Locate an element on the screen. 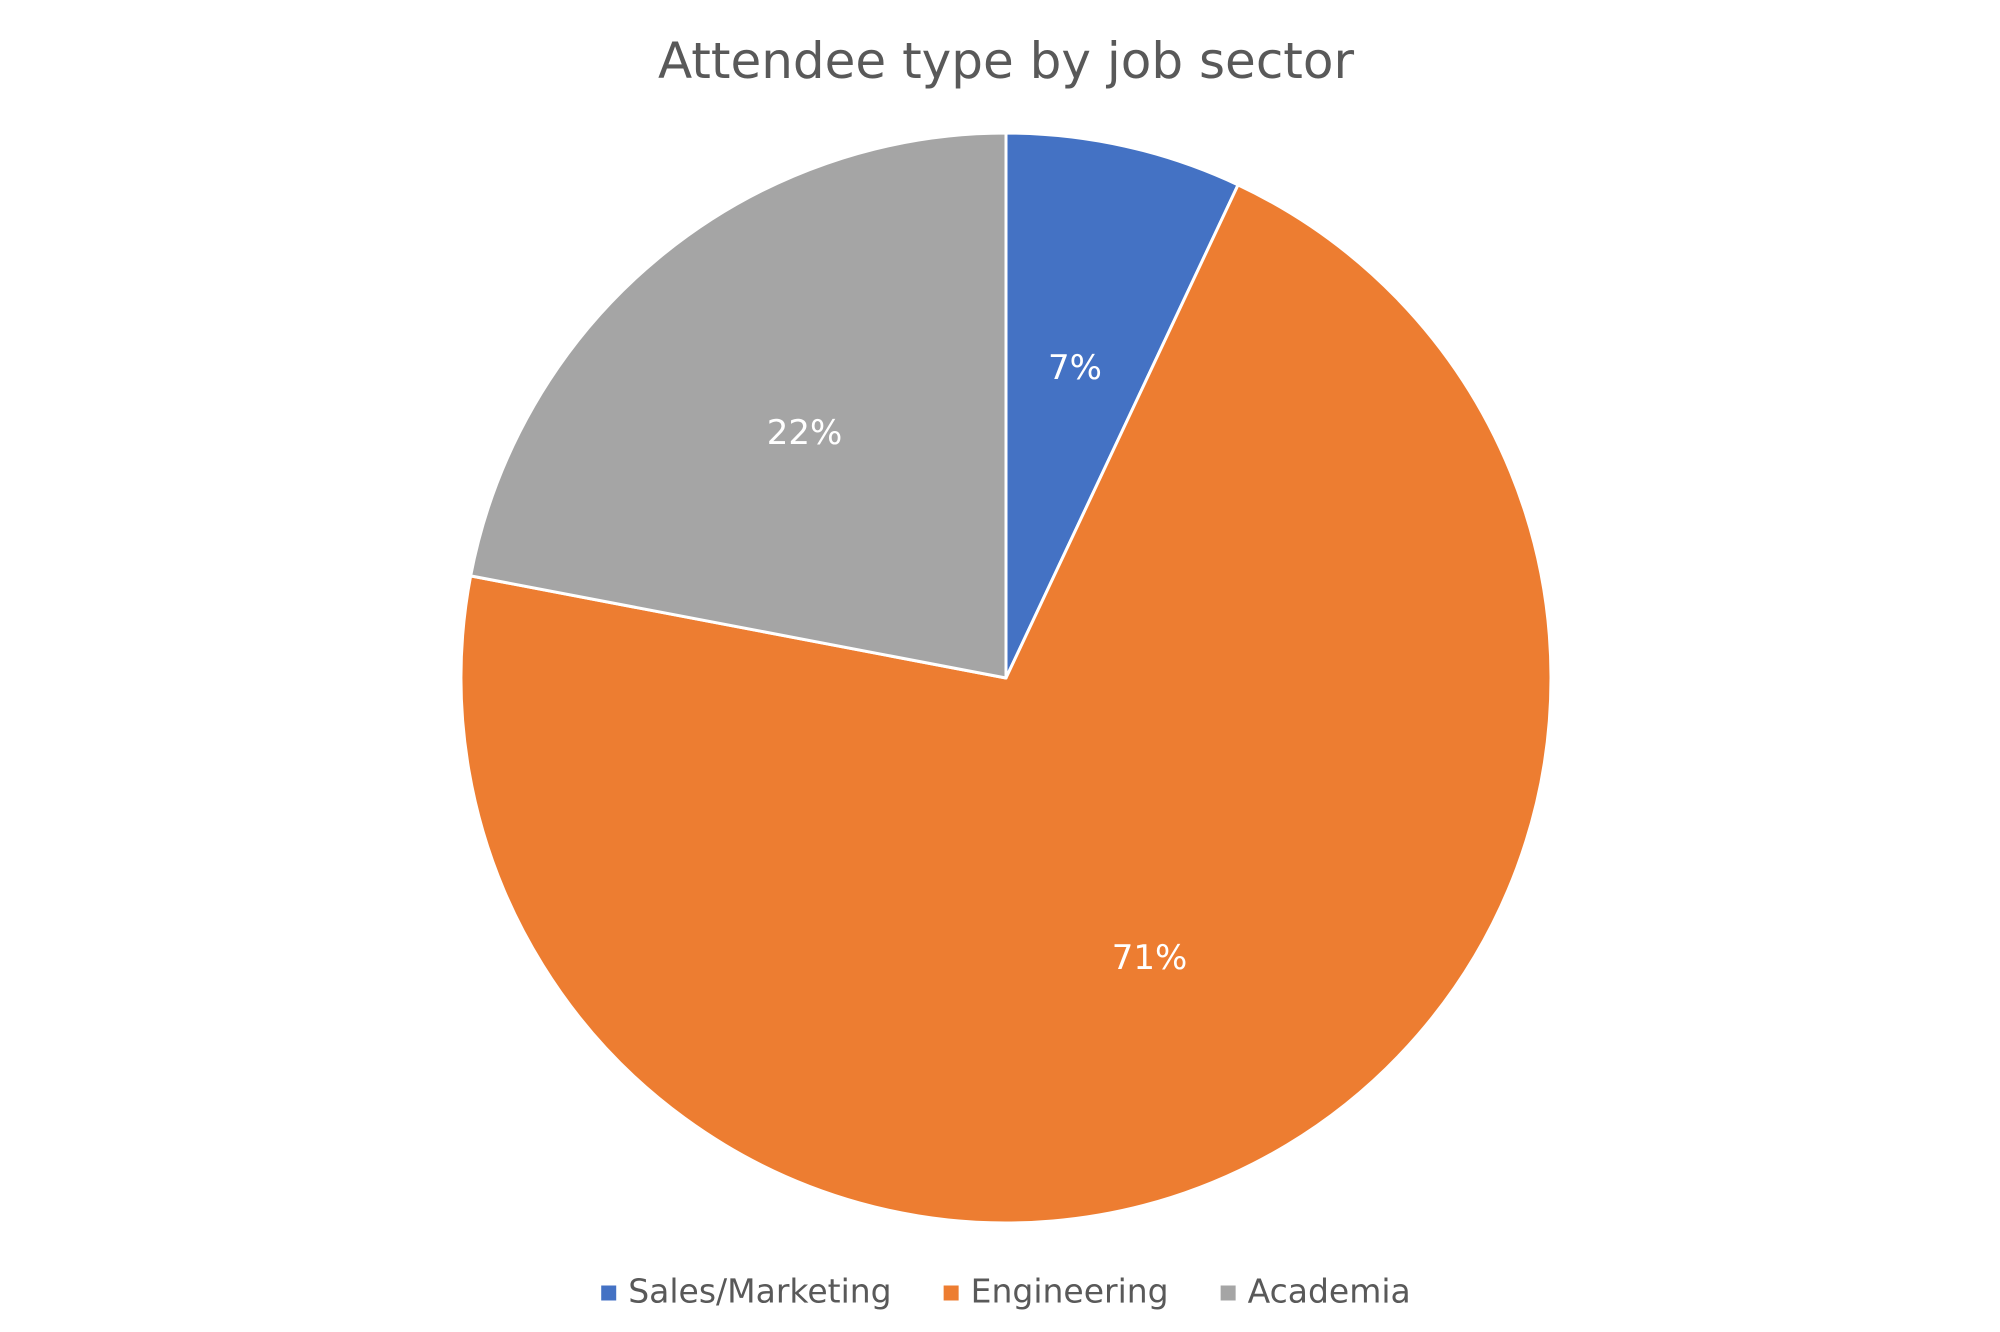 The width and height of the screenshot is (2000, 1332). chart-legend: Sales/Marketing Engineering Academia is located at coordinates (1006, 1291).